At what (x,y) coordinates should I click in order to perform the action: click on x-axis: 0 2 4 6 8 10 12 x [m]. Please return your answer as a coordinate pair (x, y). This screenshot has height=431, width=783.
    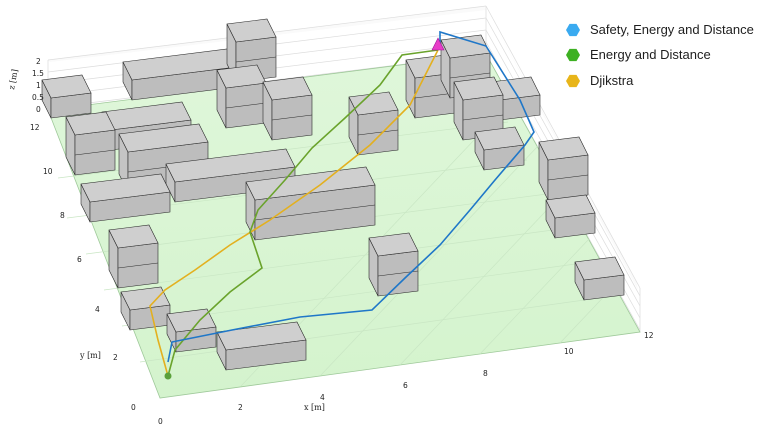
    Looking at the image, I should click on (406, 378).